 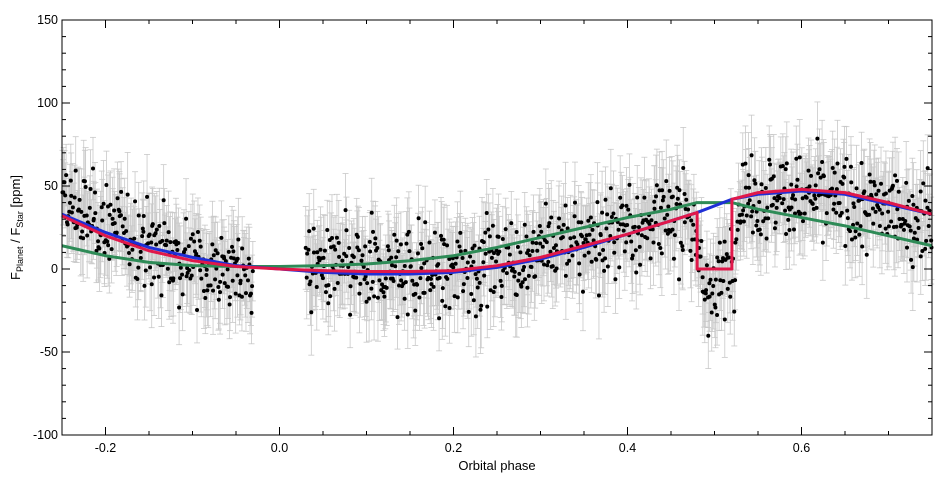 I want to click on y-tick-label: -100, so click(x=45, y=435).